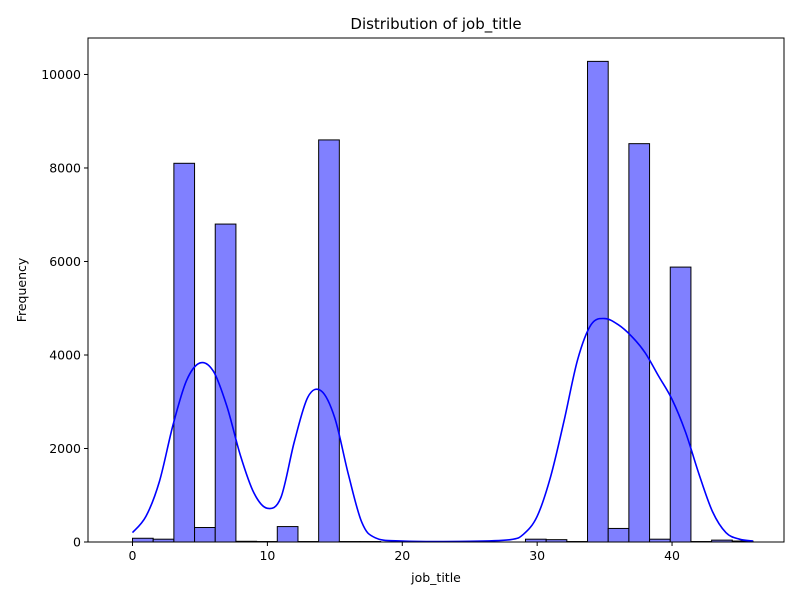 This screenshot has width=800, height=600. What do you see at coordinates (133, 555) in the screenshot?
I see `x-tick-label: 0` at bounding box center [133, 555].